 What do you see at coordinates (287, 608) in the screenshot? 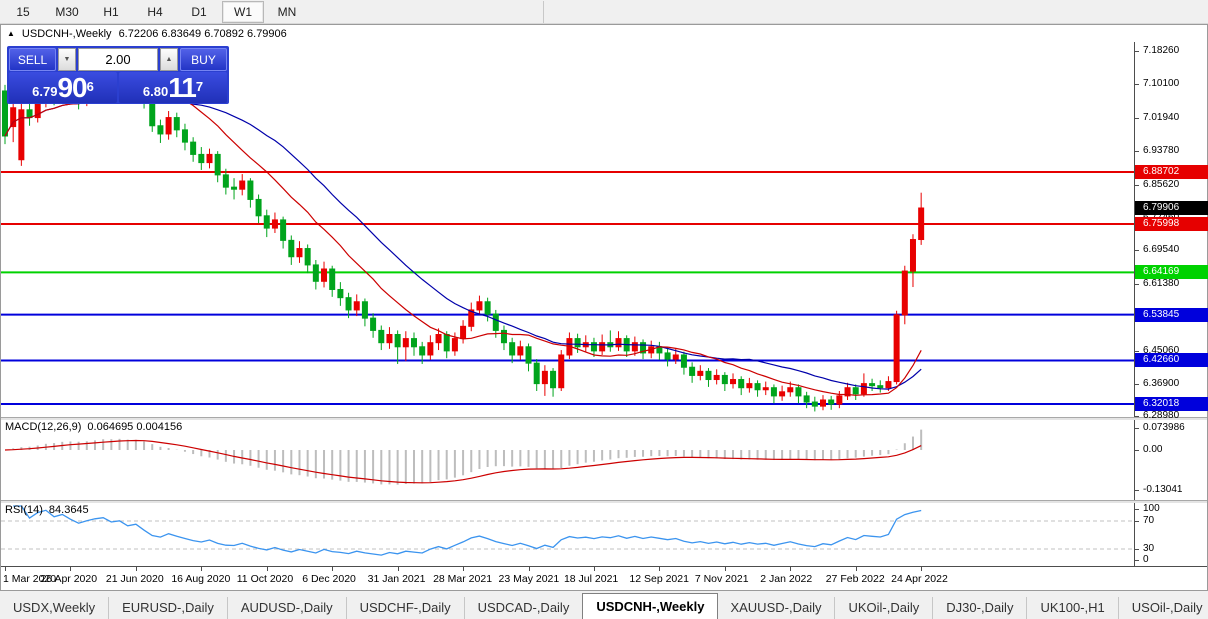
I see `chart-tab-audusd-daily: AUDUSD-,Daily` at bounding box center [287, 608].